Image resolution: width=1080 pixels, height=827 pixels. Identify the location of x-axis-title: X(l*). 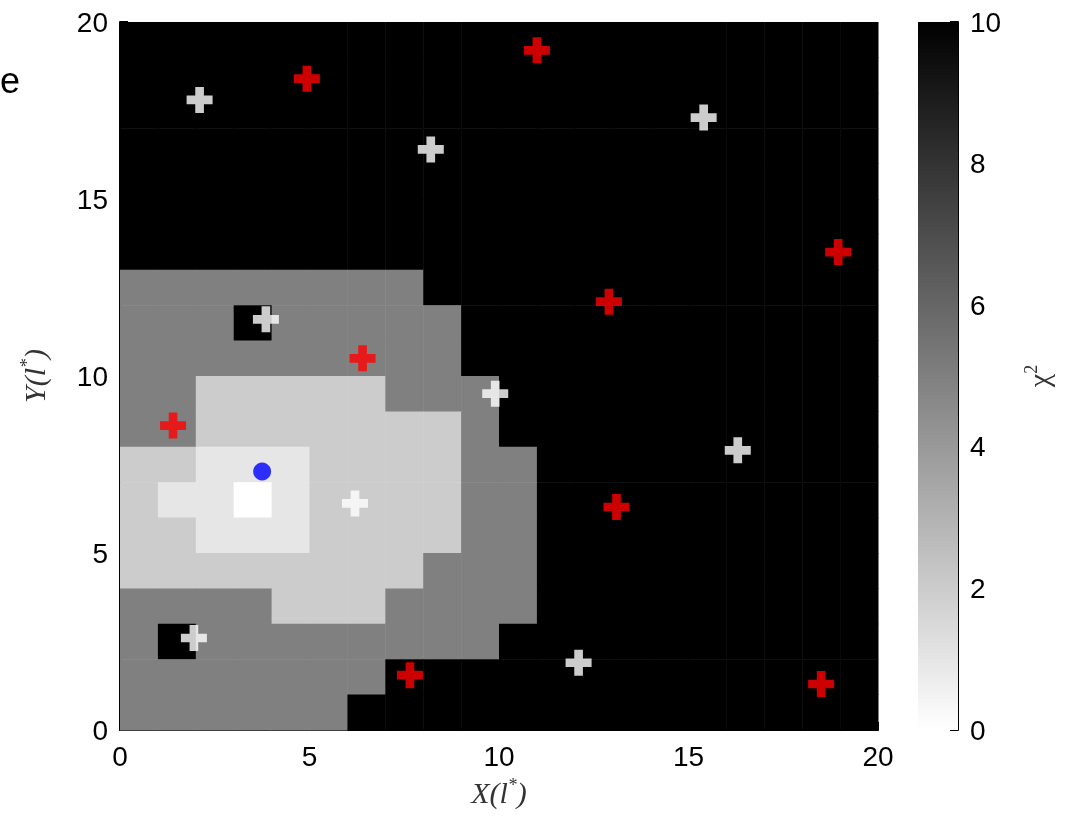
(498, 792).